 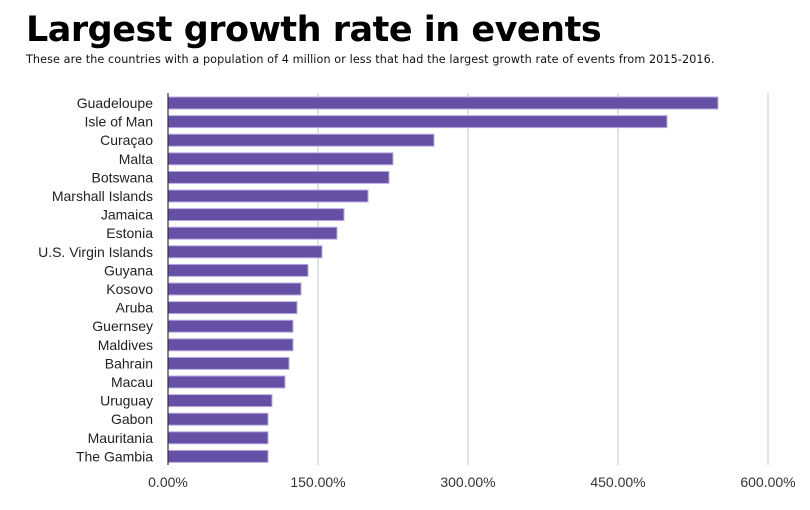 I want to click on category-label: Maldives, so click(x=125, y=345).